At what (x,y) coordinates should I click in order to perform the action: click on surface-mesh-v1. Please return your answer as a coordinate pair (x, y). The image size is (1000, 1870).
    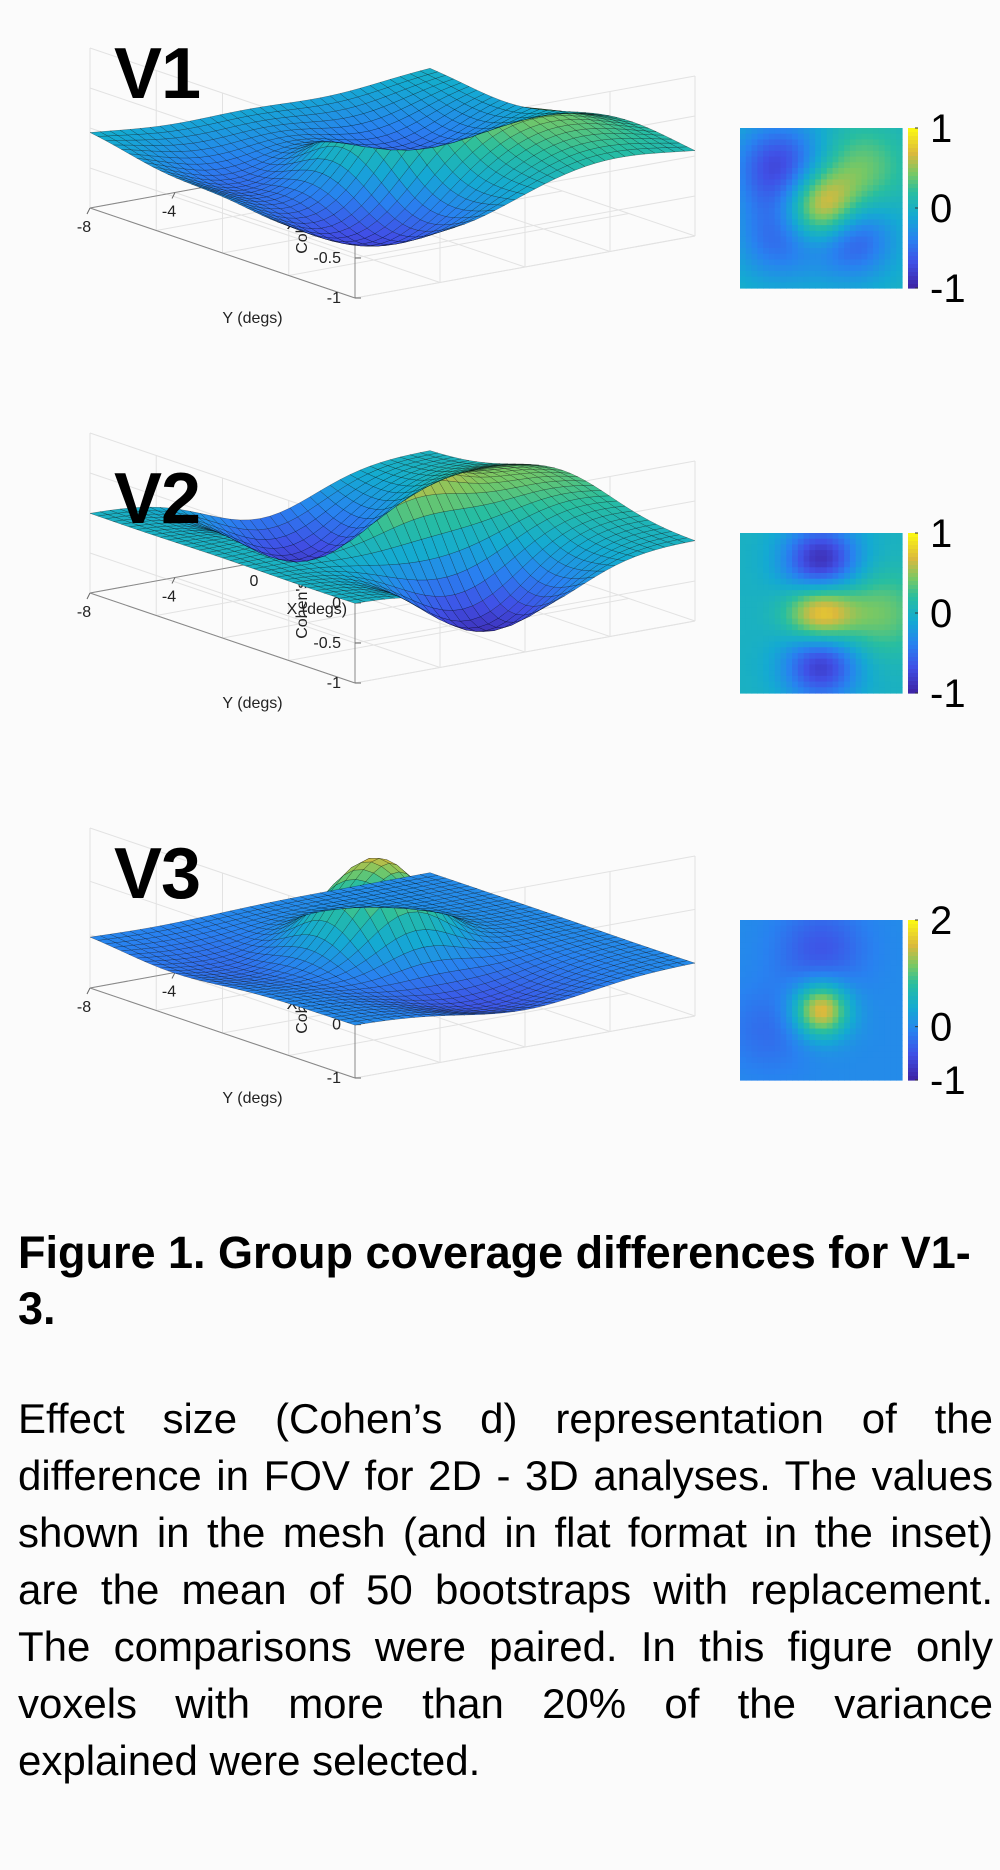
    Looking at the image, I should click on (392, 157).